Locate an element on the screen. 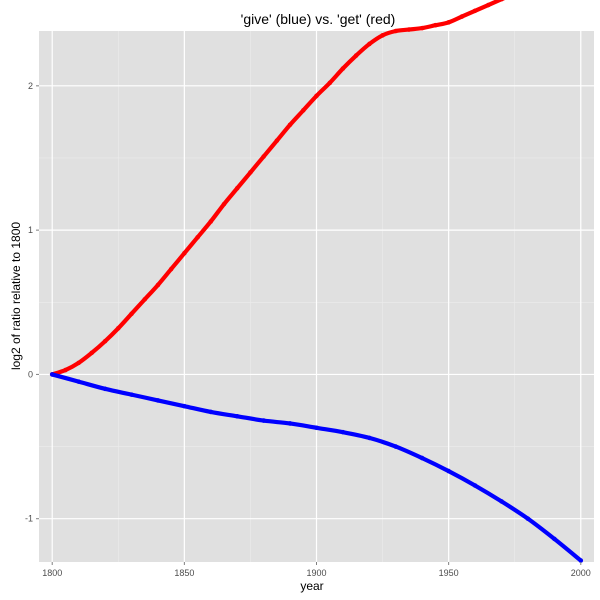  y-tick-label: -1 is located at coordinates (29, 519).